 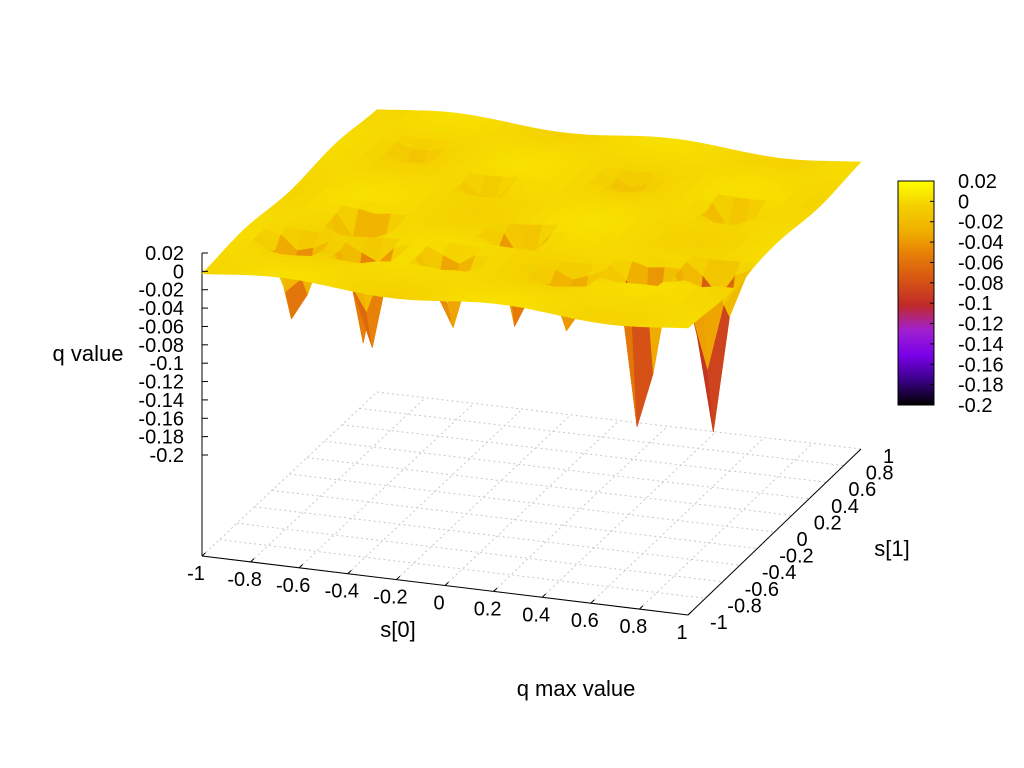 I want to click on x-tick-labels: -1 -0.8 -0.6 -0.4 -0.2 0 0.2 0.4 0.6 0.8 1, so click(x=439, y=598).